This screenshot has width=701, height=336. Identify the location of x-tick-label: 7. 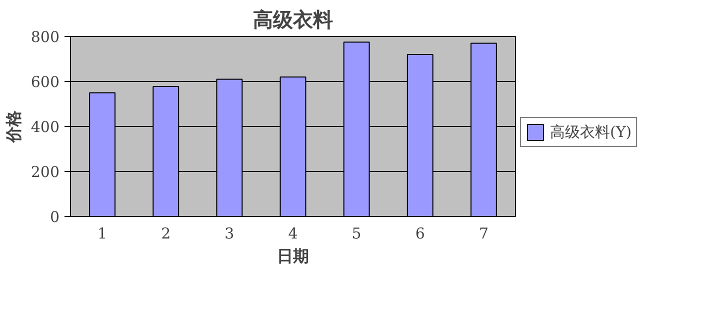
(483, 233).